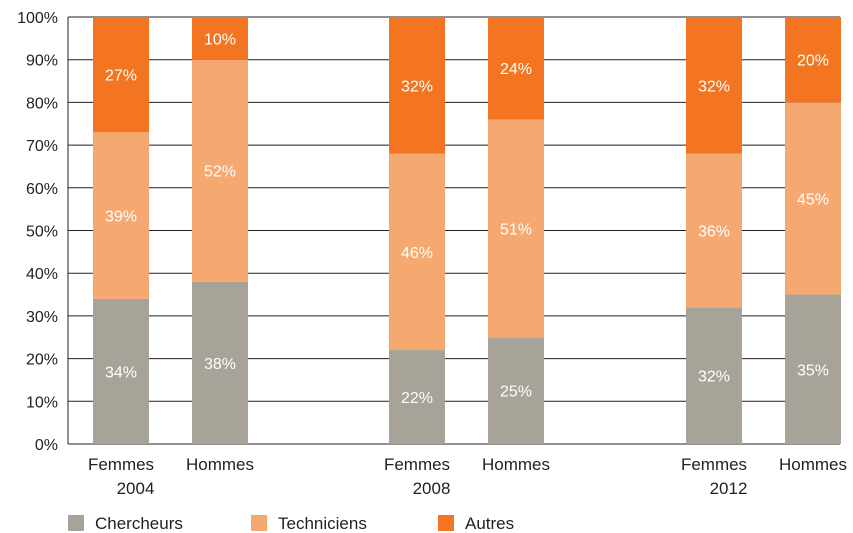  What do you see at coordinates (136, 488) in the screenshot?
I see `x-group-label: 2004` at bounding box center [136, 488].